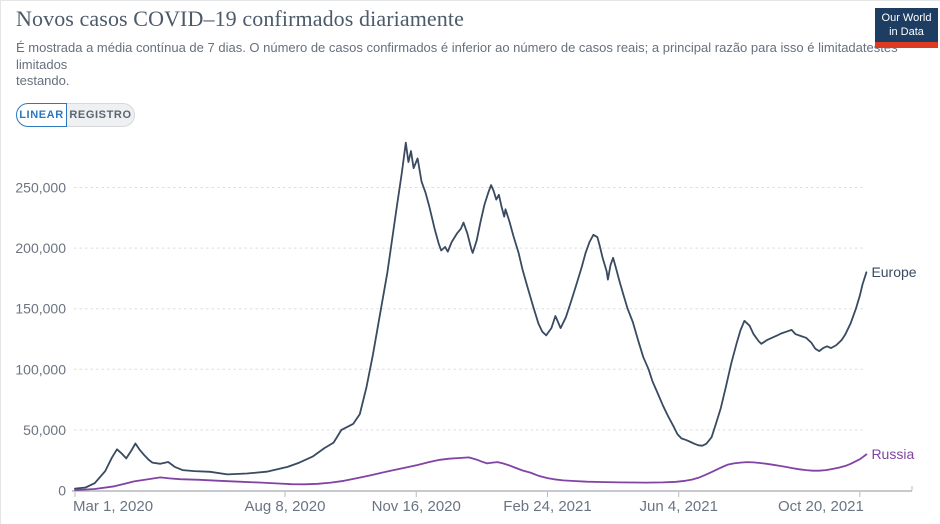  What do you see at coordinates (892, 454) in the screenshot?
I see `series-label-russia: Russia` at bounding box center [892, 454].